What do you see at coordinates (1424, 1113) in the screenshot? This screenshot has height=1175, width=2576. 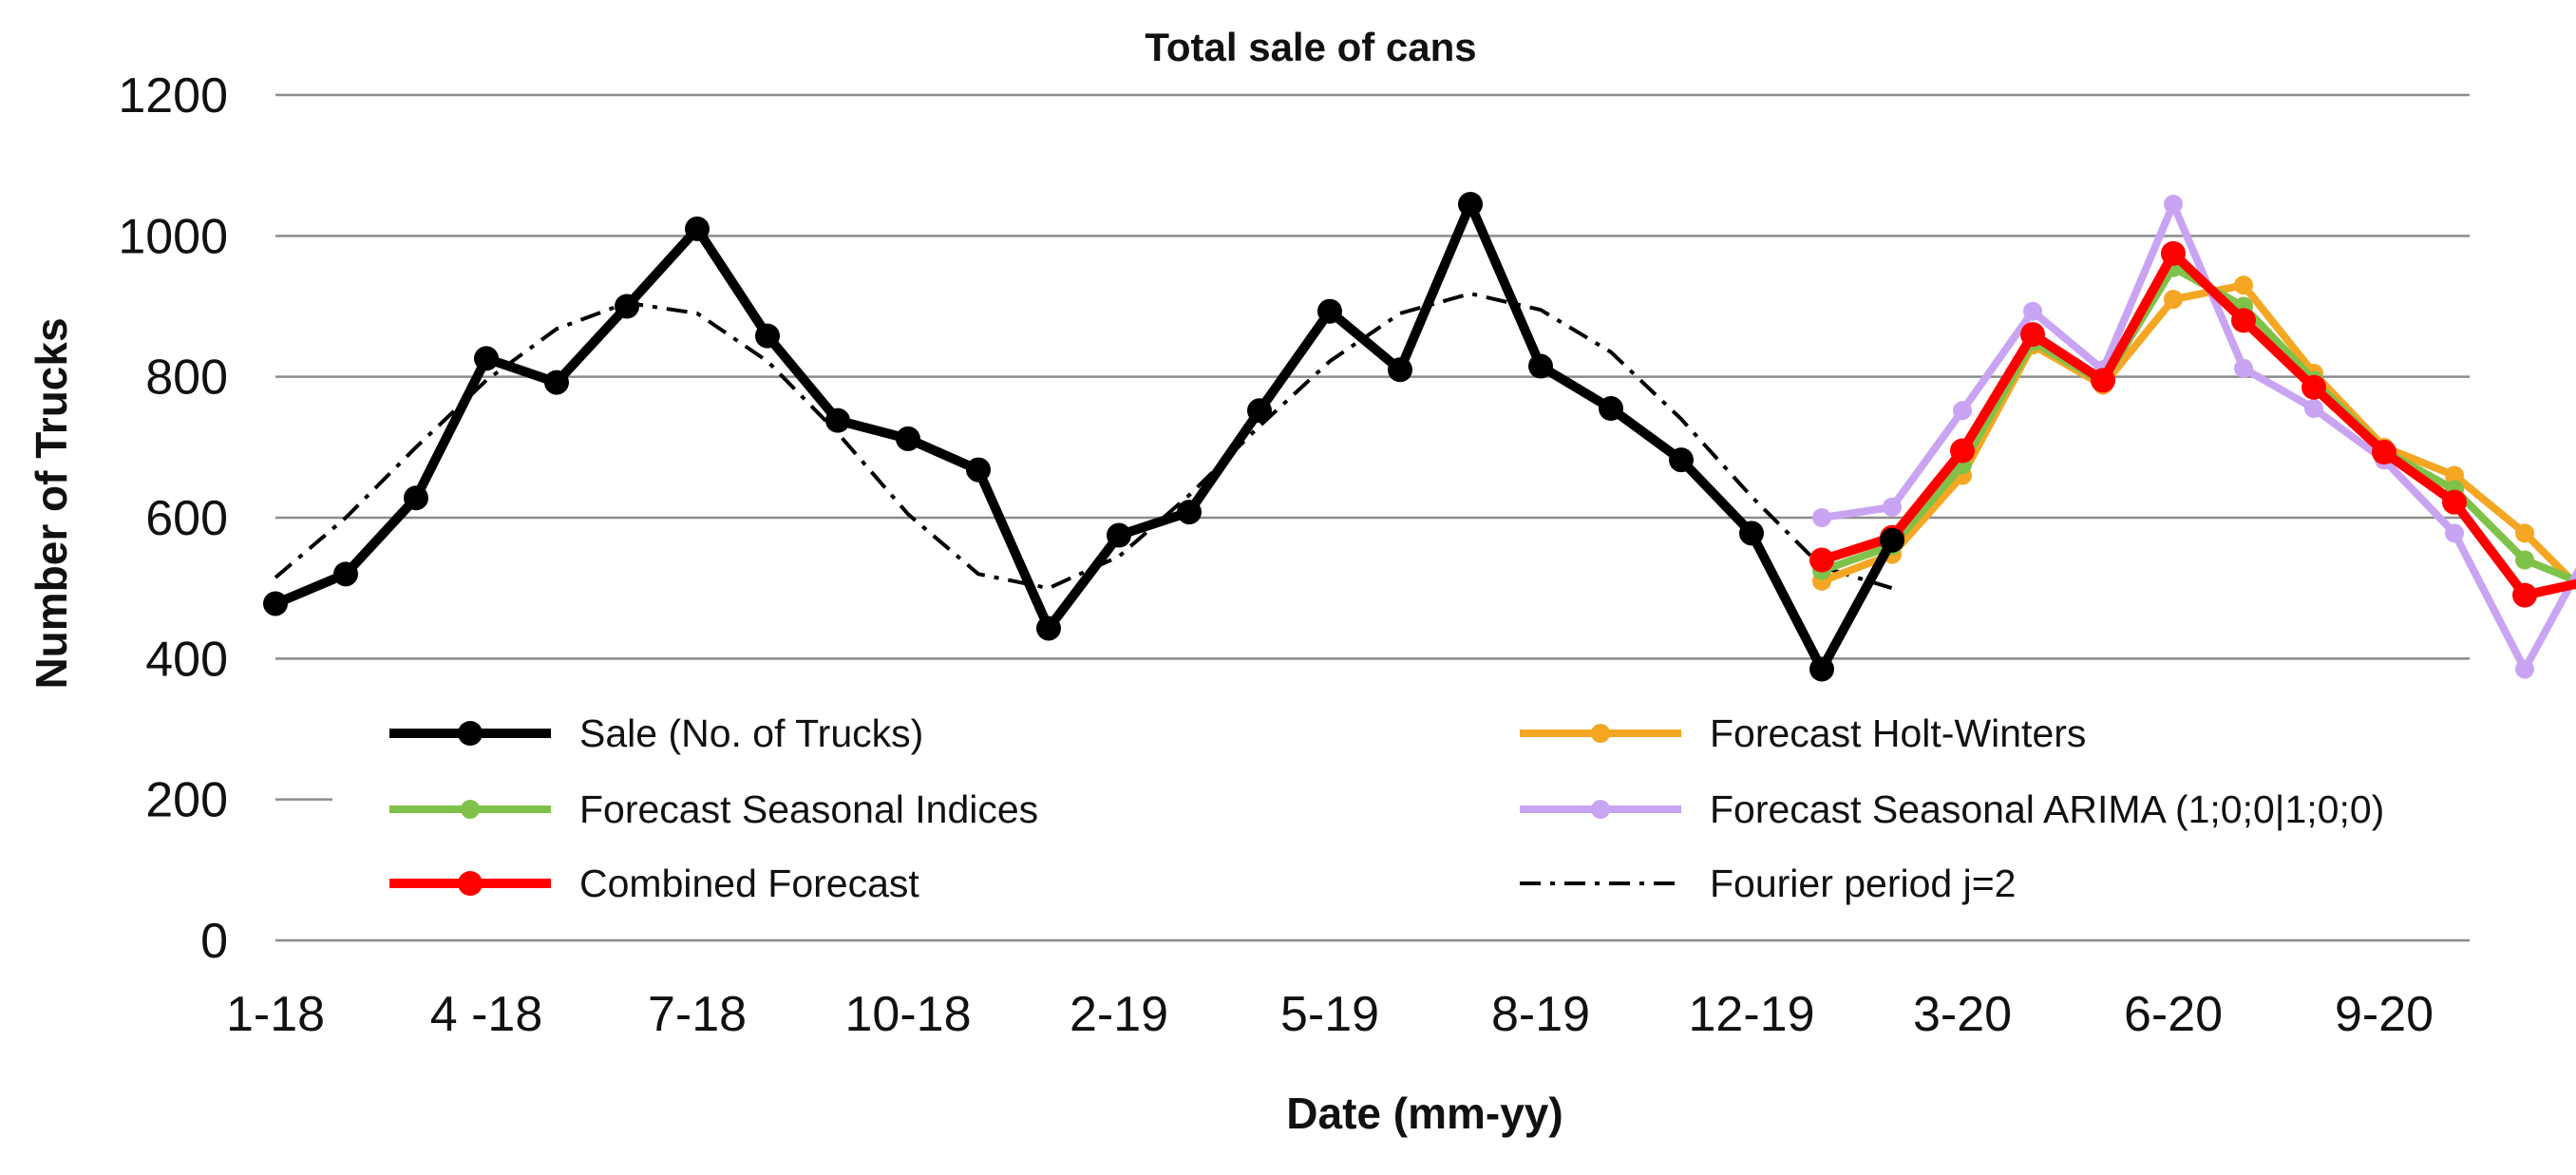 I see `x-axis-title: Date (mm-yy)` at bounding box center [1424, 1113].